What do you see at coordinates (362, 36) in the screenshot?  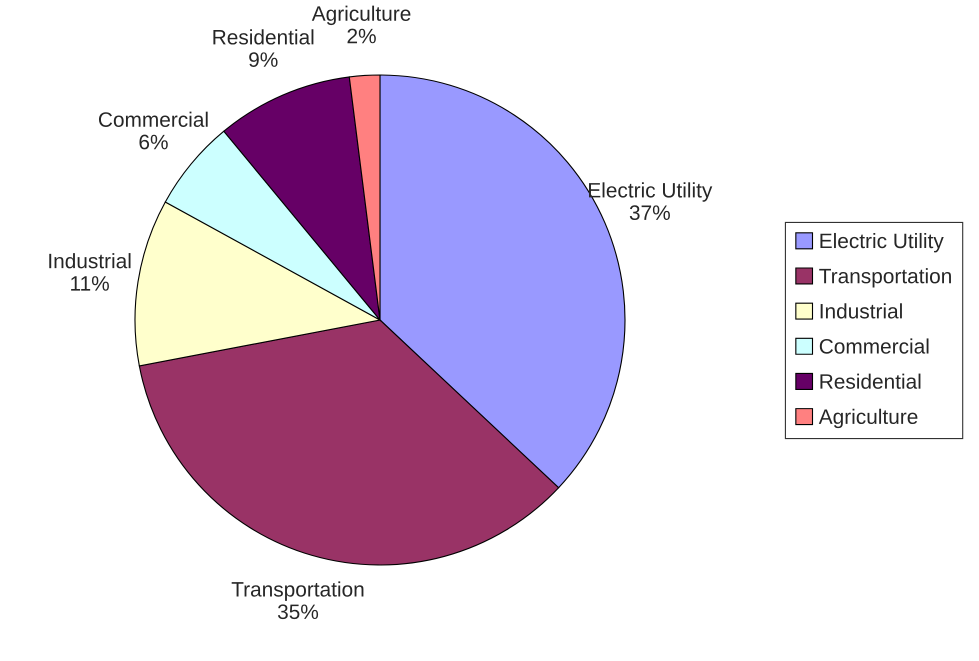 I see `data-label: 2%` at bounding box center [362, 36].